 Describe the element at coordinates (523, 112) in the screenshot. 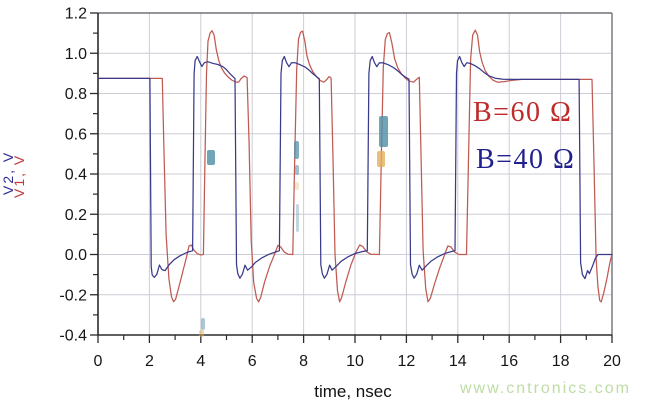

I see `legend-b60-label: B=60 Ω` at that location.